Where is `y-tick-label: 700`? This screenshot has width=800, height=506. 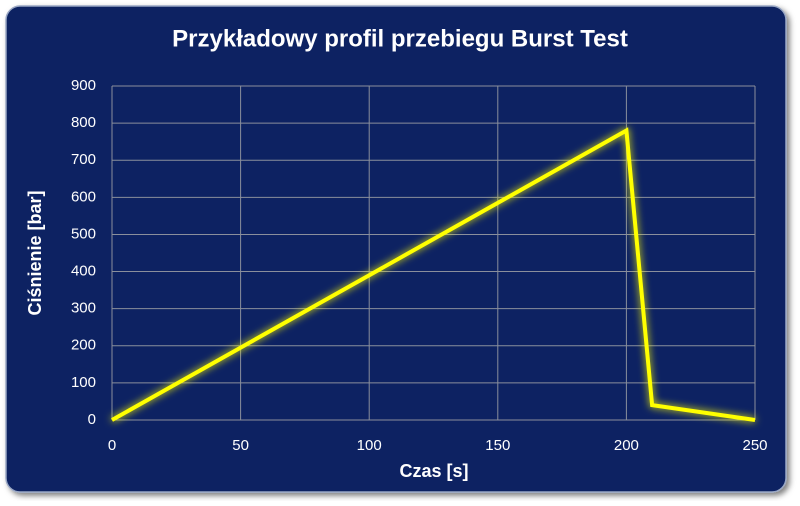 y-tick-label: 700 is located at coordinates (83, 159).